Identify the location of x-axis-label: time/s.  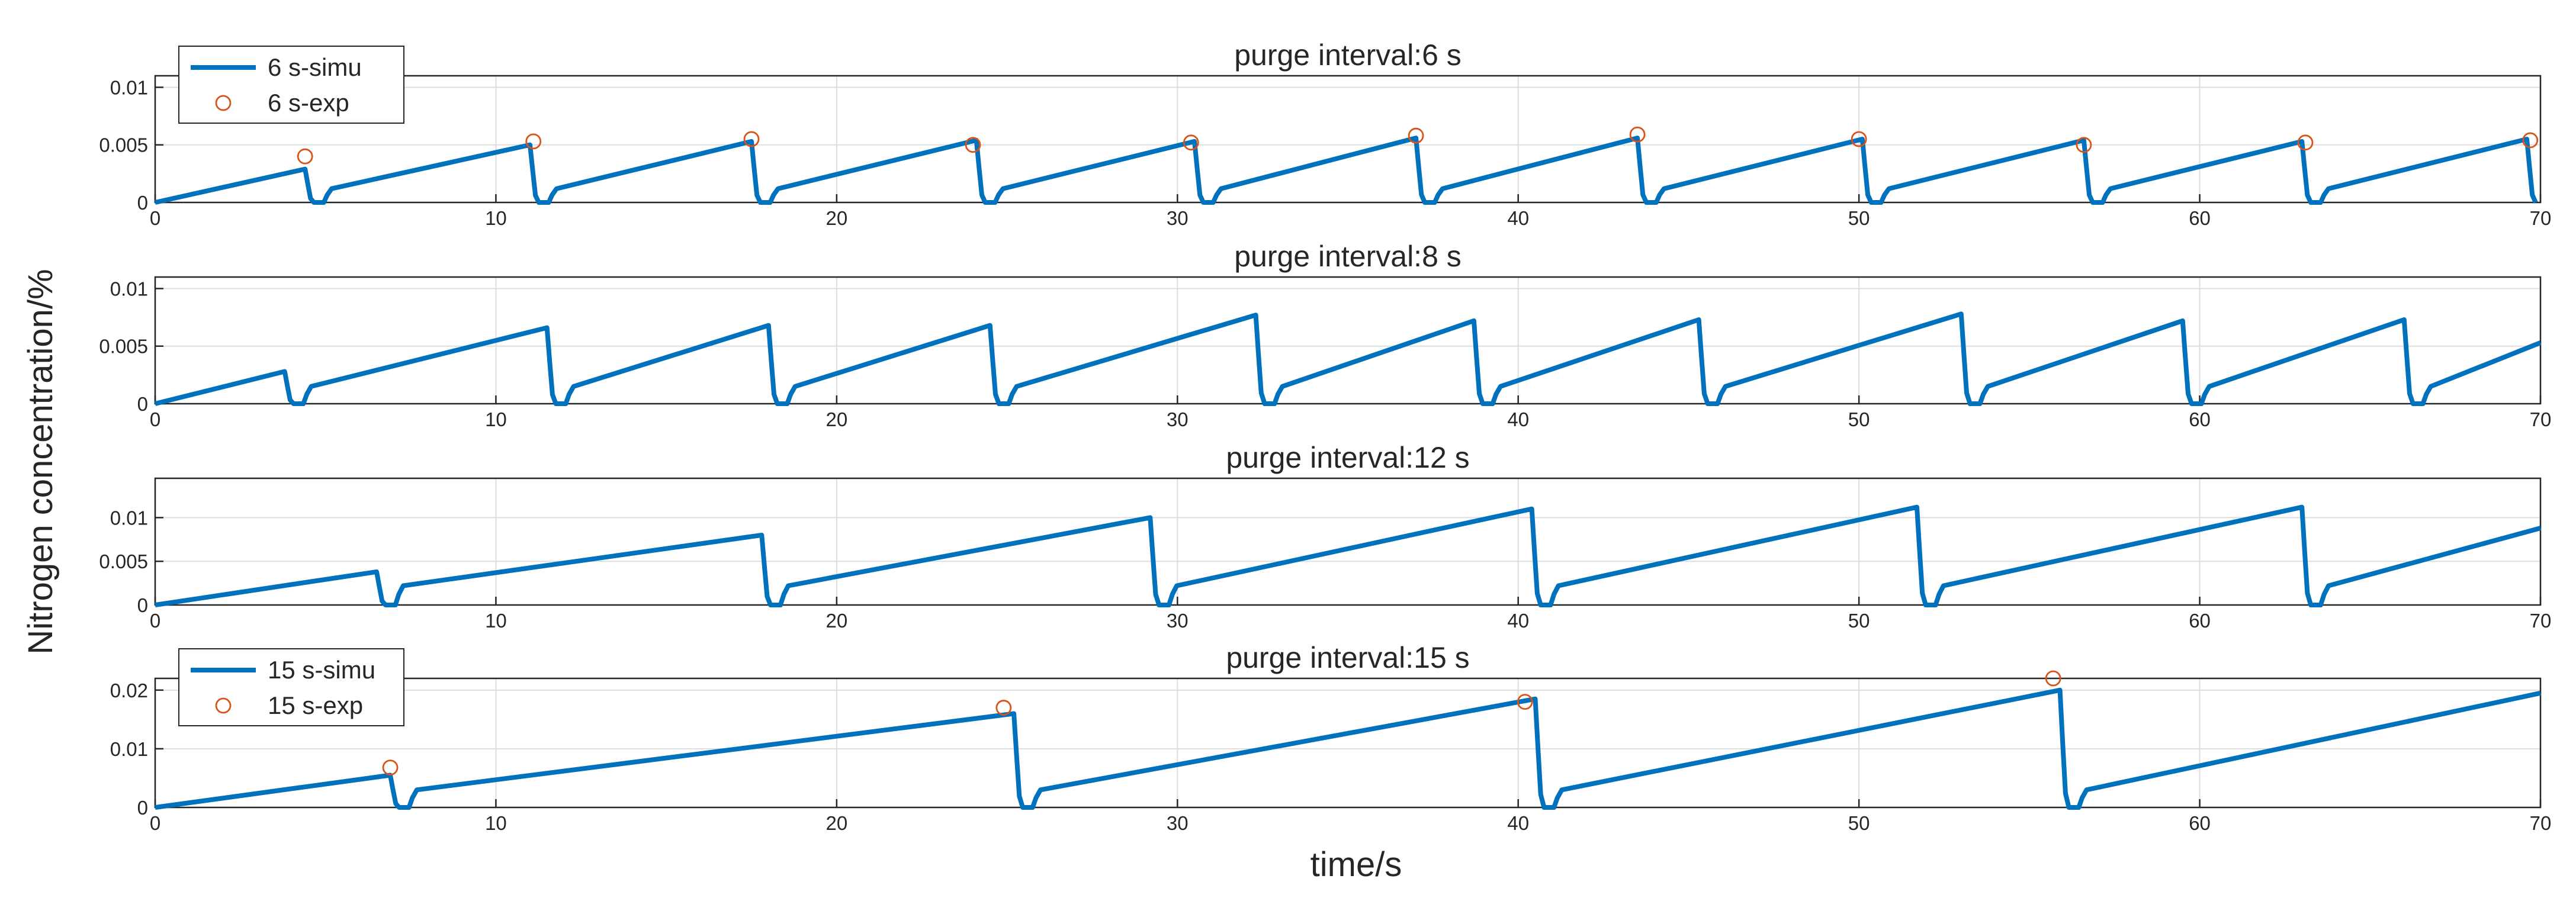
(1356, 864).